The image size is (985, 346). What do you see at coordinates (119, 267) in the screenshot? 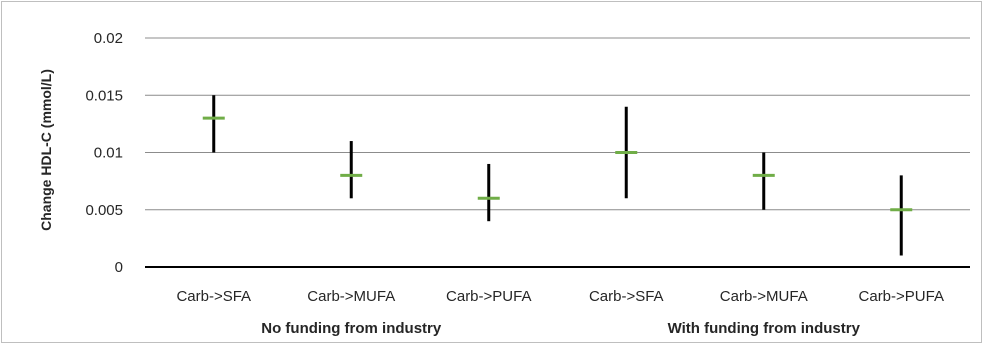
I see `y-tick-label: 0` at bounding box center [119, 267].